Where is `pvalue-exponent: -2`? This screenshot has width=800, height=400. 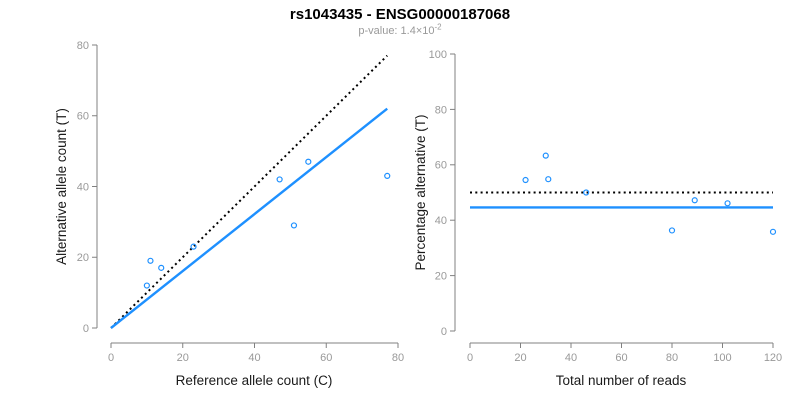
pvalue-exponent: -2 is located at coordinates (438, 27).